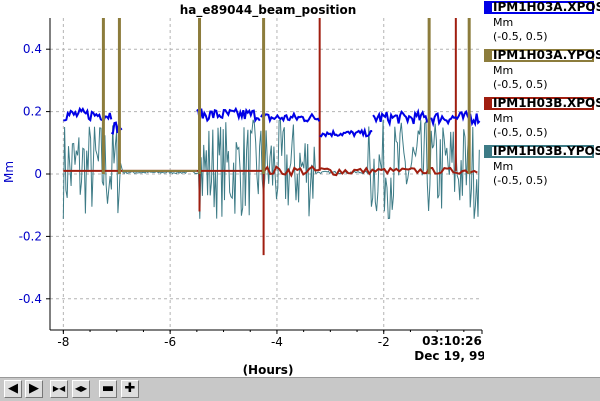 The image size is (600, 401). What do you see at coordinates (63, 342) in the screenshot?
I see `x-tick-label: -8` at bounding box center [63, 342].